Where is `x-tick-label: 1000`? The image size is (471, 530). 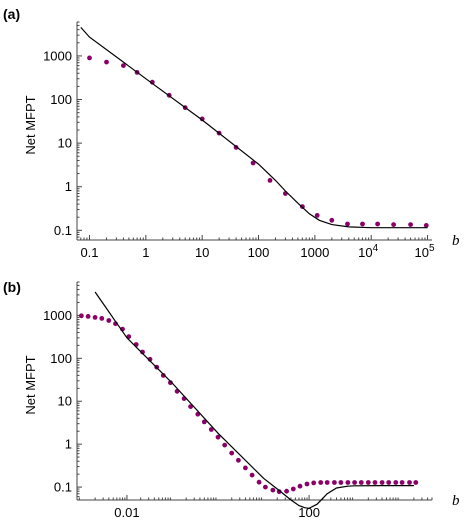 x-tick-label: 1000 is located at coordinates (314, 252).